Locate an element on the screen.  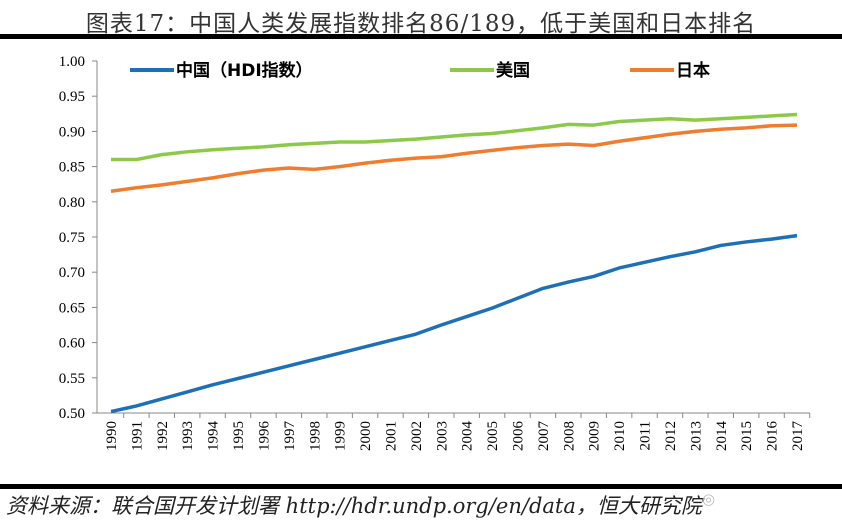
y-tick-label: 0.70 is located at coordinates (72, 273).